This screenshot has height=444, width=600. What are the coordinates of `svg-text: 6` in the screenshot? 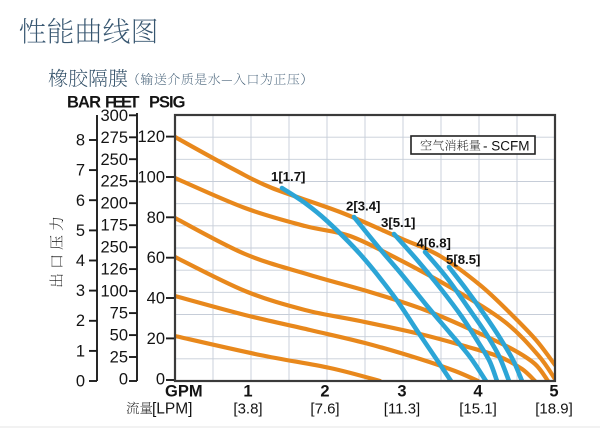 It's located at (80, 201).